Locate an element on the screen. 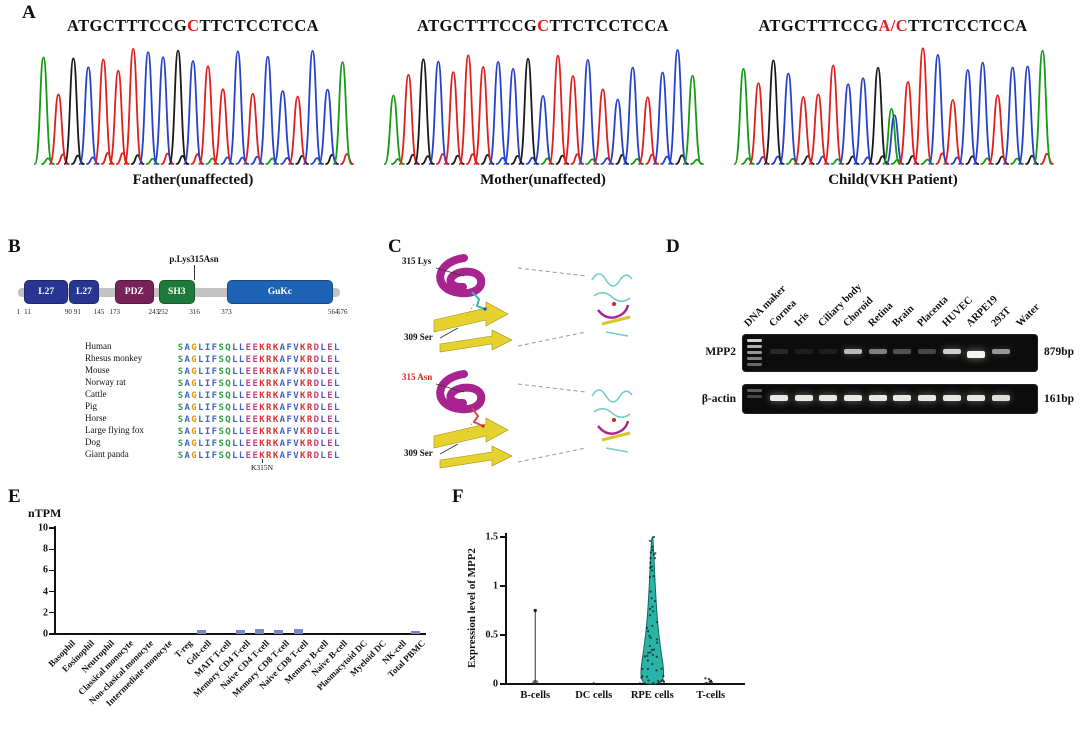 This screenshot has height=738, width=1080. residue: V is located at coordinates (296, 408).